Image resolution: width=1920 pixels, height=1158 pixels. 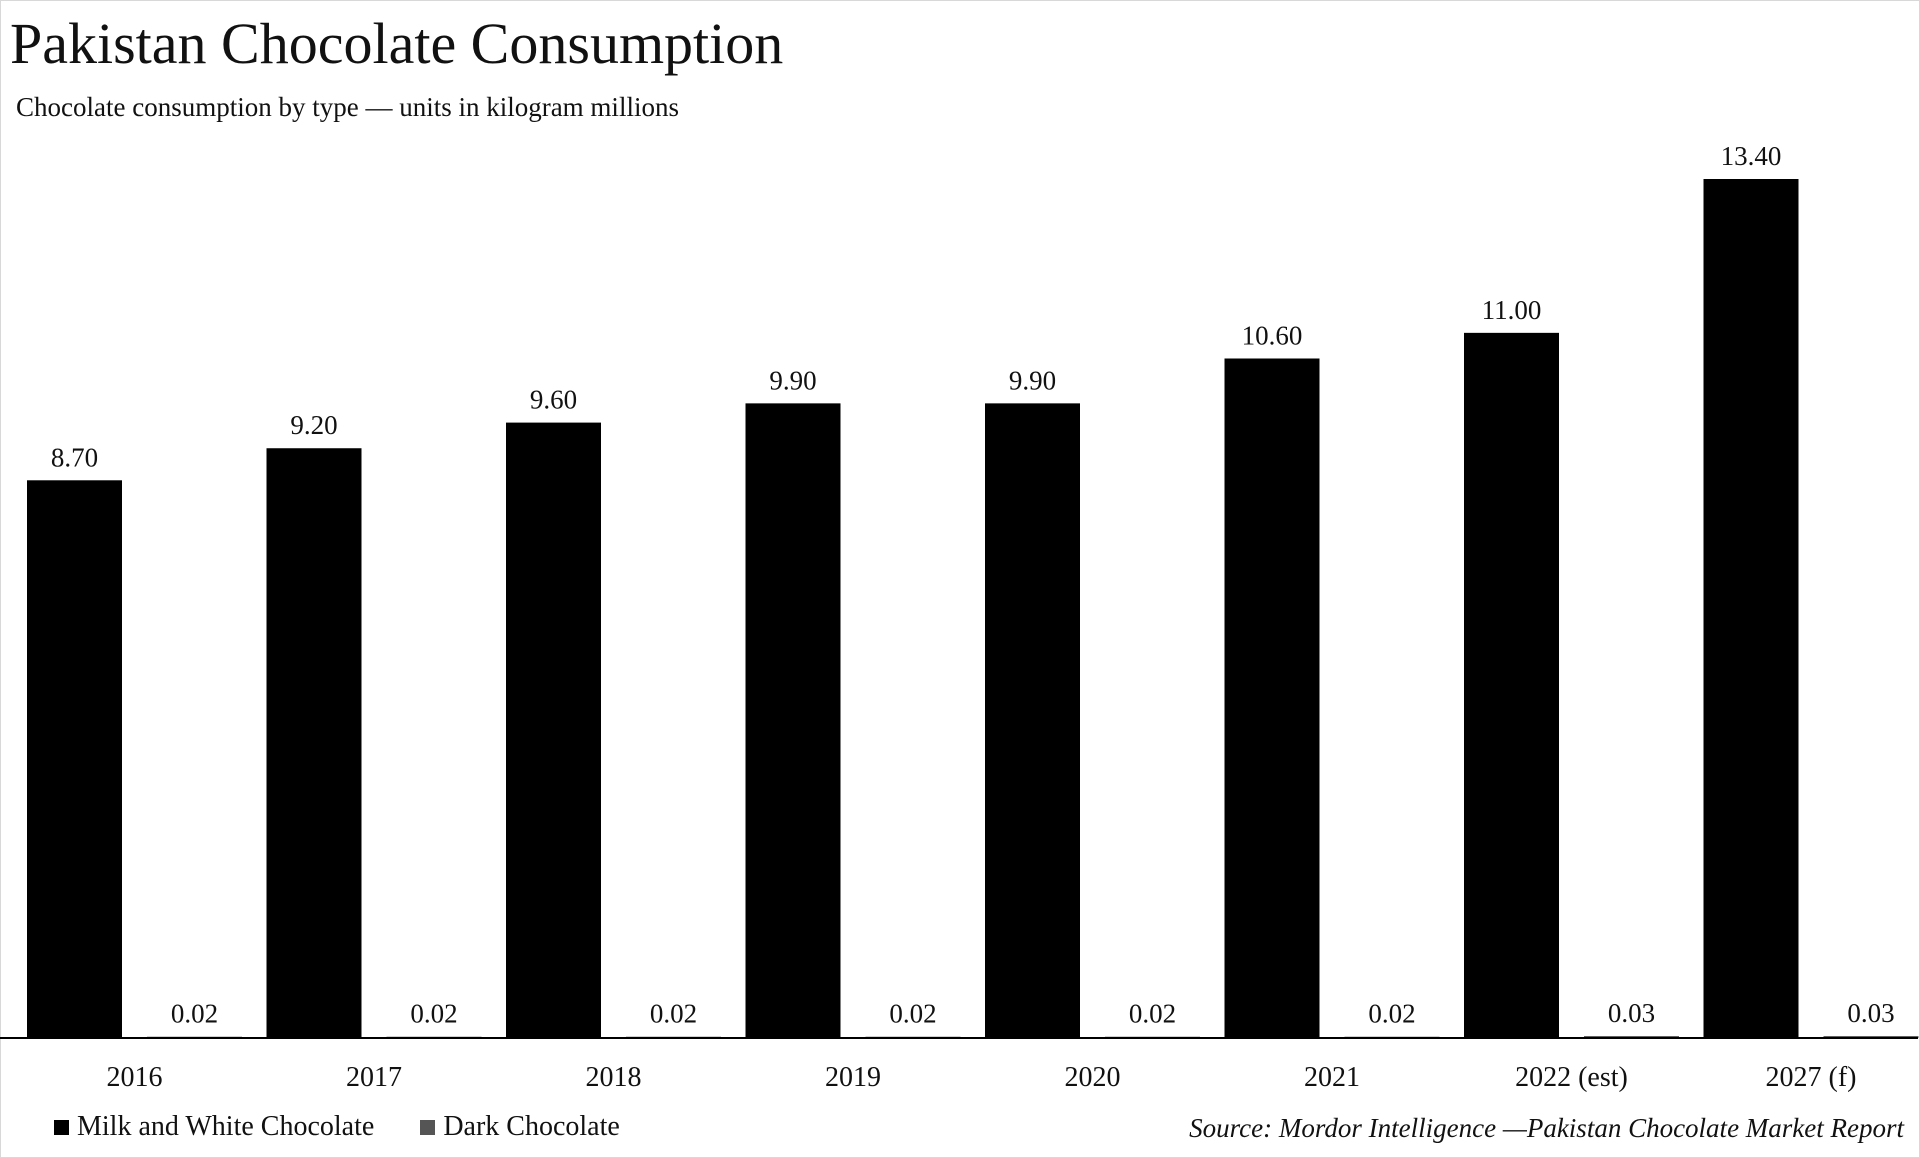 I want to click on legend-item-dark: Dark Chocolate, so click(x=520, y=1127).